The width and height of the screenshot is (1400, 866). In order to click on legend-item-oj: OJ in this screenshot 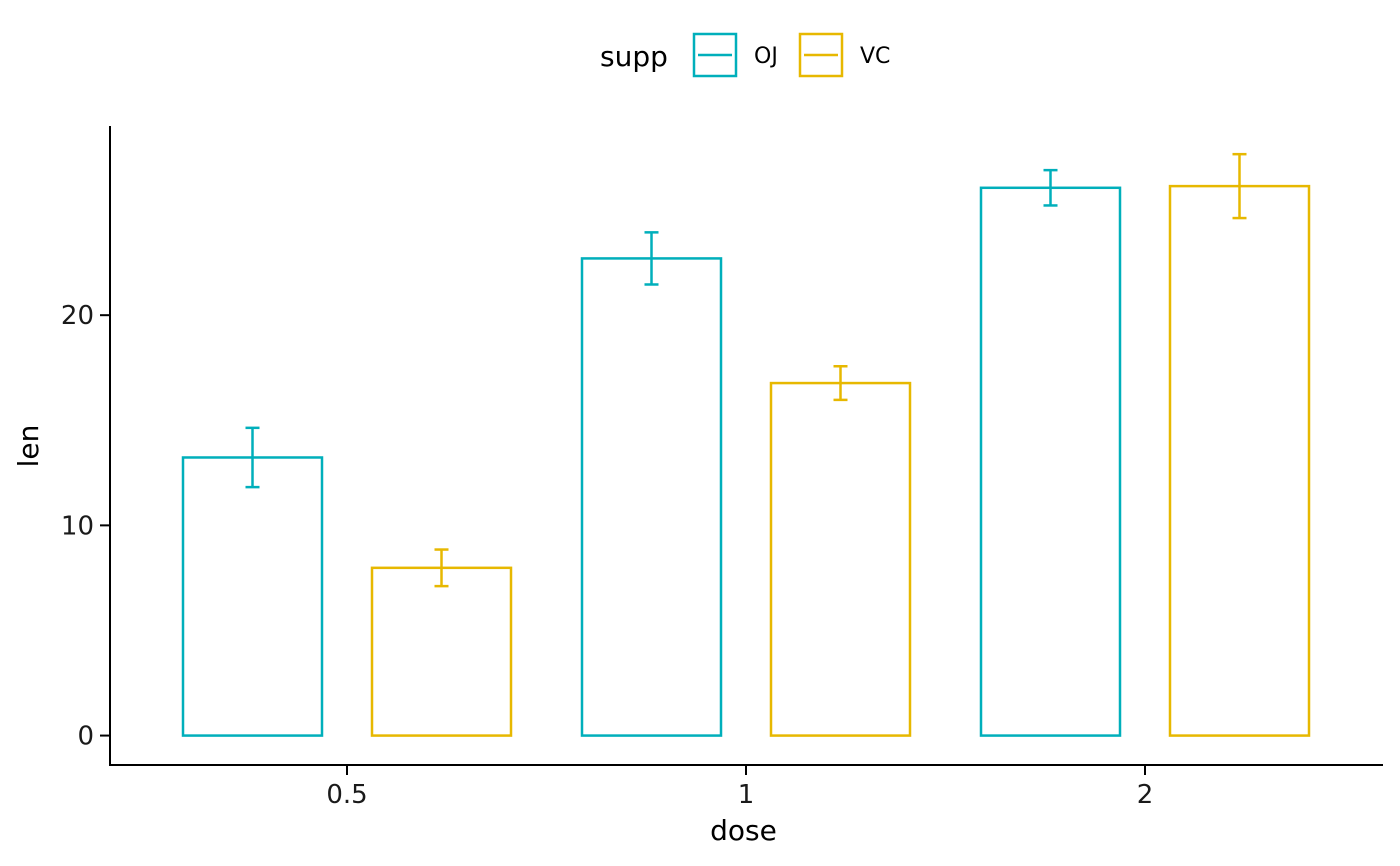, I will do `click(735, 55)`.